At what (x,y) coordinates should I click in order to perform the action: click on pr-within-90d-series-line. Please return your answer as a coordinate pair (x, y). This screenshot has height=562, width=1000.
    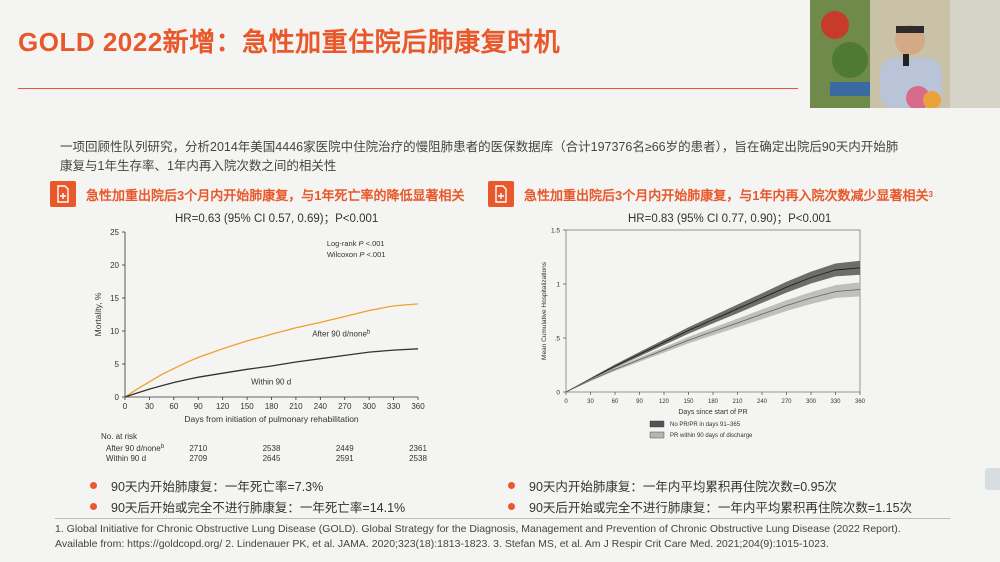
    Looking at the image, I should click on (713, 340).